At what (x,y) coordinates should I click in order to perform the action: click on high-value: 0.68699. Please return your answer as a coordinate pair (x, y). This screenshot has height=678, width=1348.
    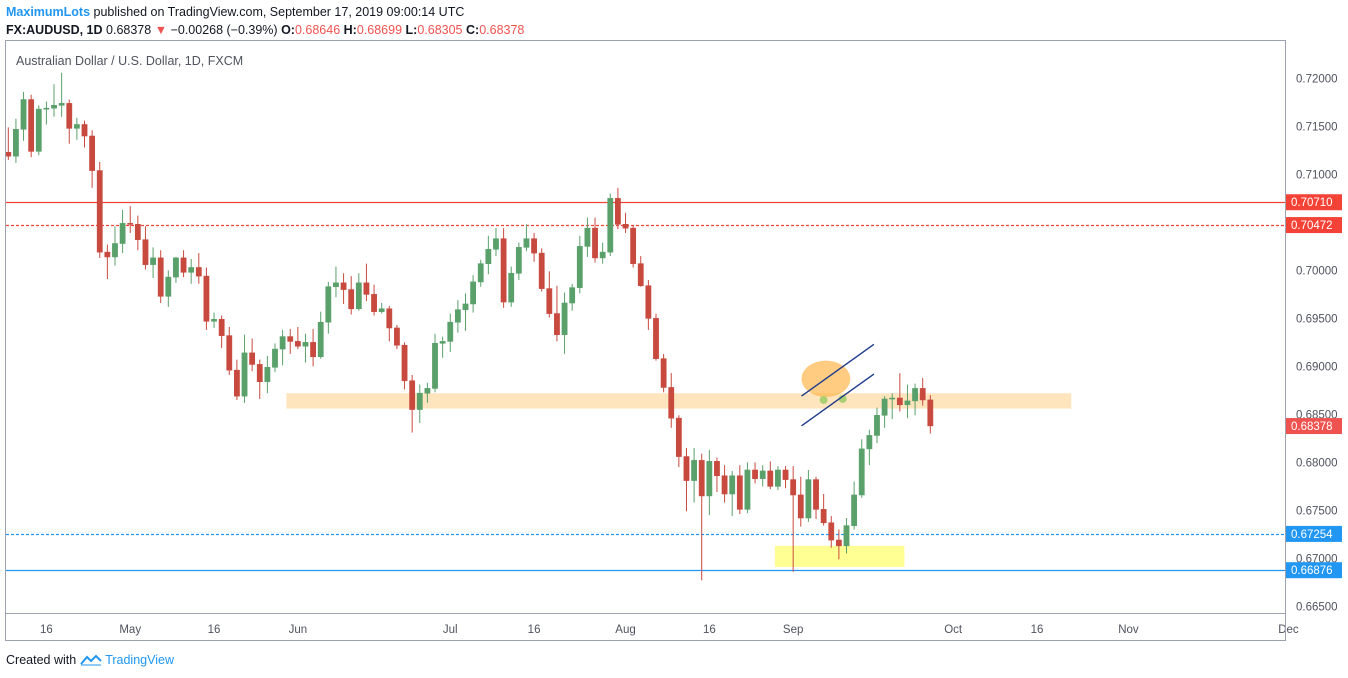
    Looking at the image, I should click on (379, 30).